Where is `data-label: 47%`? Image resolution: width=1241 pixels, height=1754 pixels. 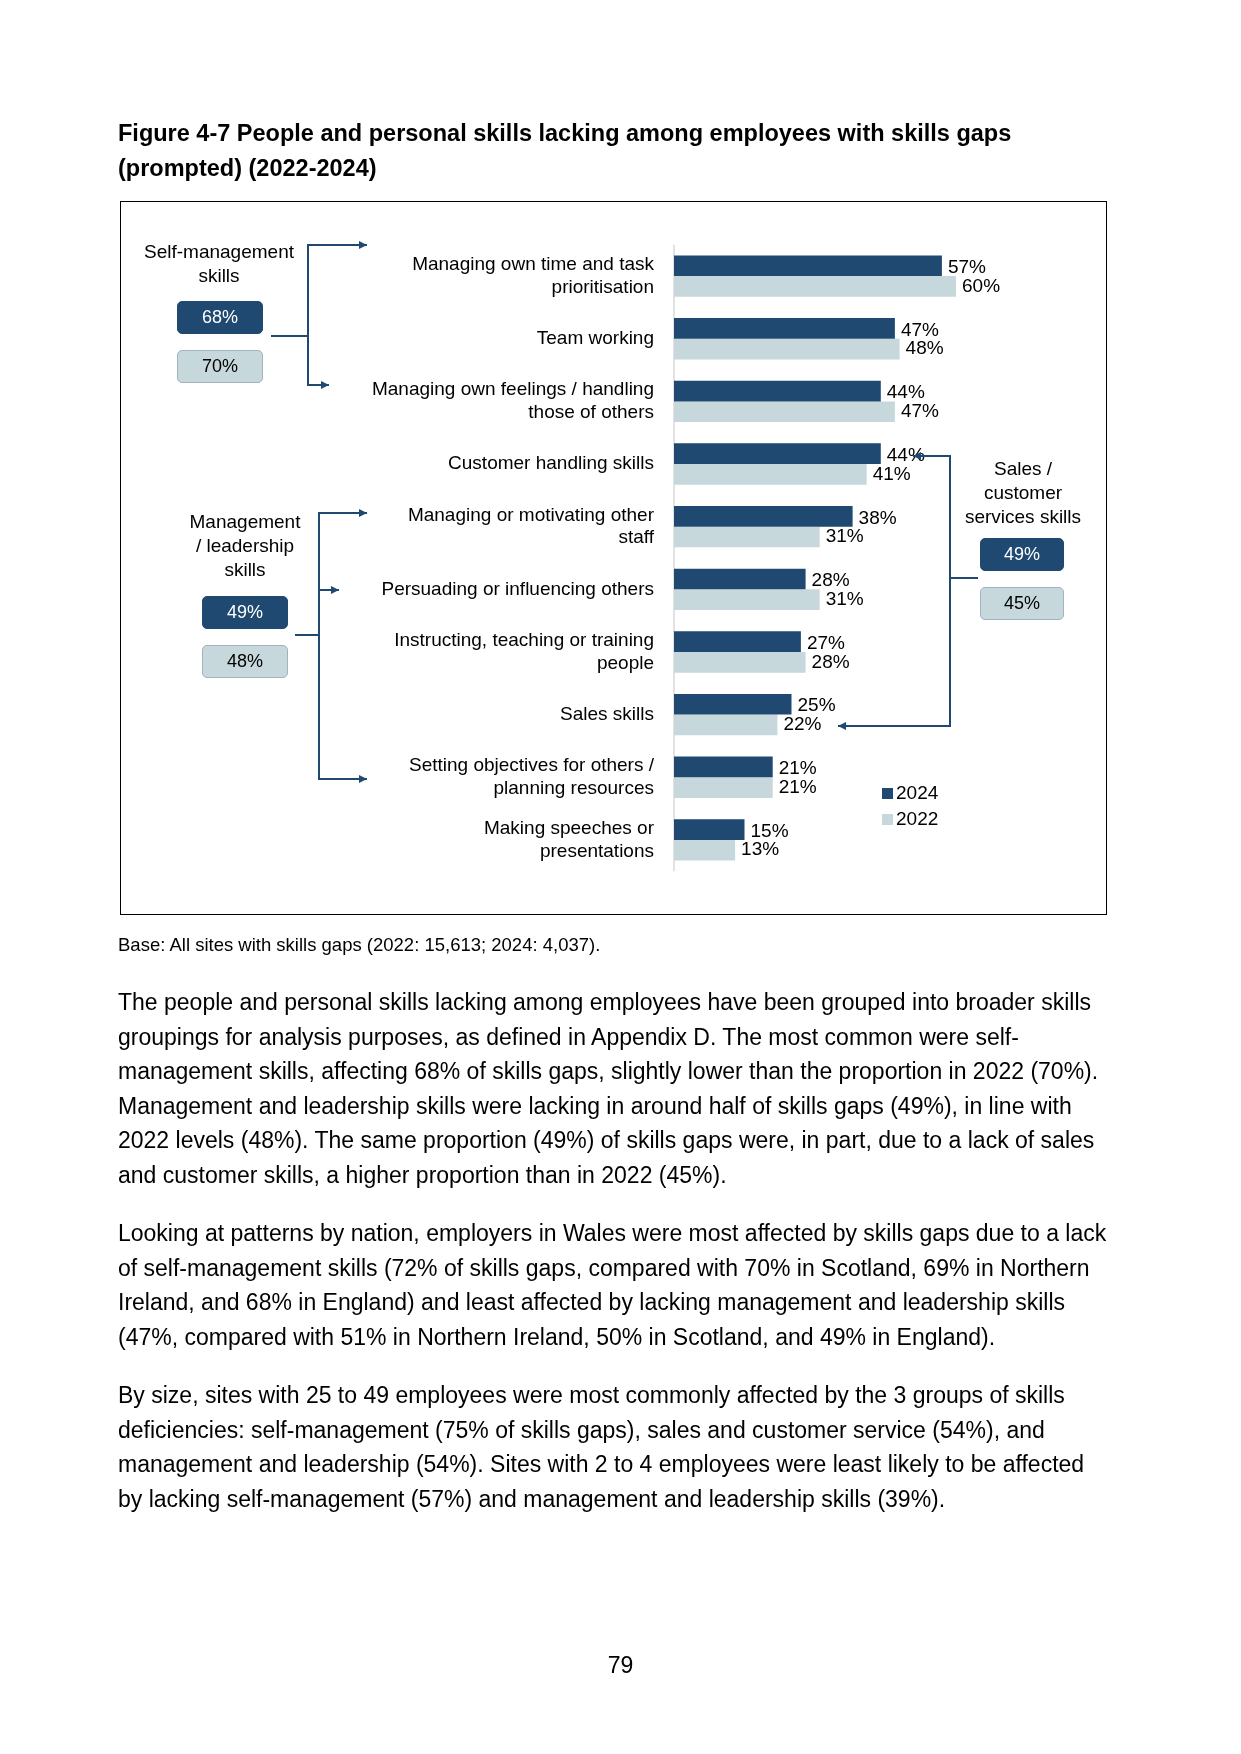 data-label: 47% is located at coordinates (920, 329).